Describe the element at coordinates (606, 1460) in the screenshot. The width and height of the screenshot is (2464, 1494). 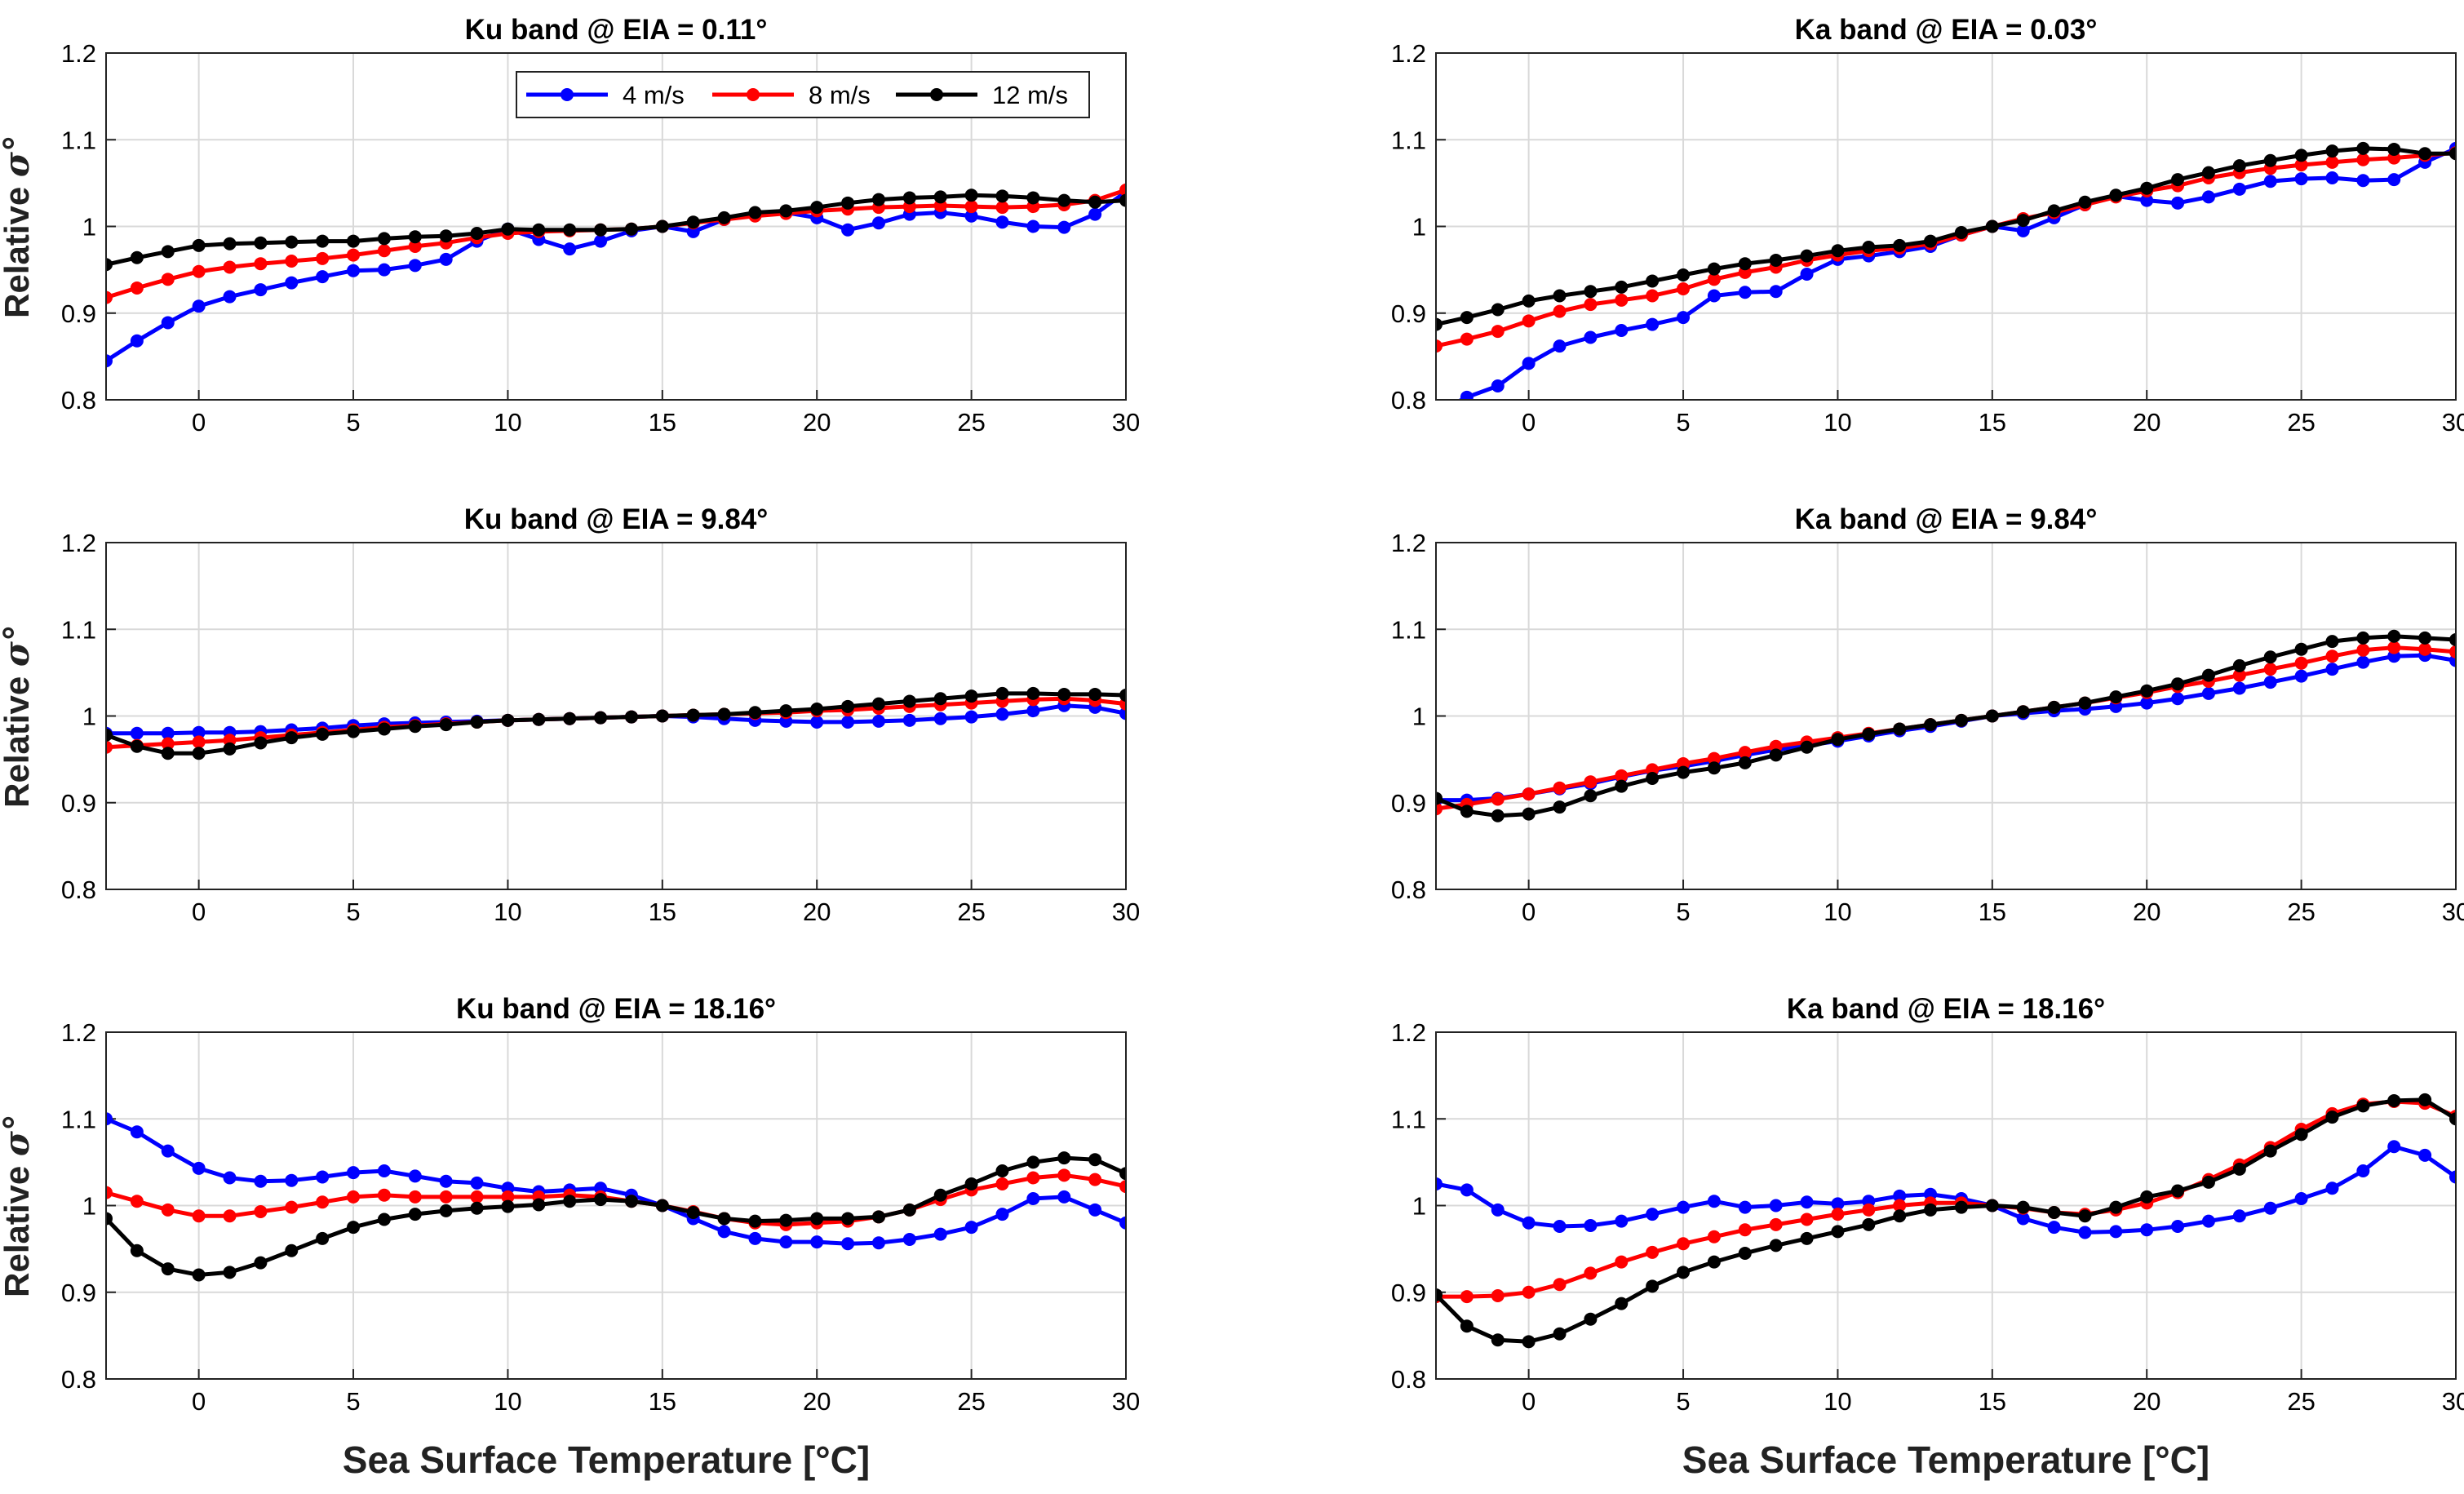
I see `x-axis-label-left: Sea Surface Temperature [°C]` at that location.